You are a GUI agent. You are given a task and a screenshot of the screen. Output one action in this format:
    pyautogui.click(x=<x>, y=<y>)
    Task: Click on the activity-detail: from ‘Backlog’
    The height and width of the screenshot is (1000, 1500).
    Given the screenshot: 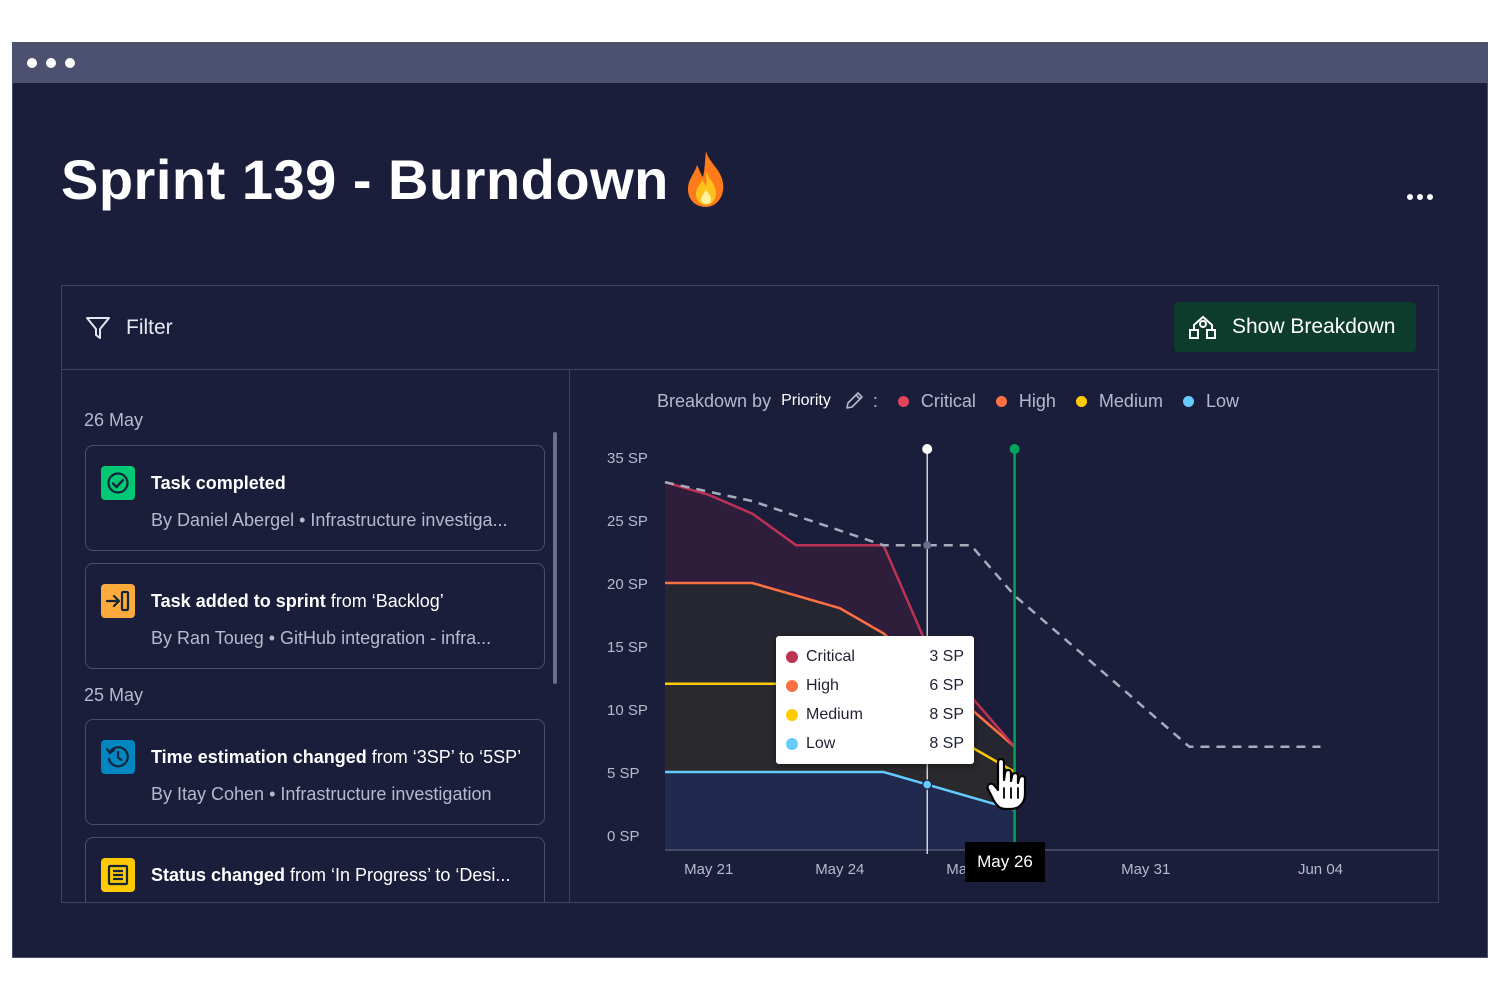 What is the action you would take?
    pyautogui.click(x=384, y=601)
    